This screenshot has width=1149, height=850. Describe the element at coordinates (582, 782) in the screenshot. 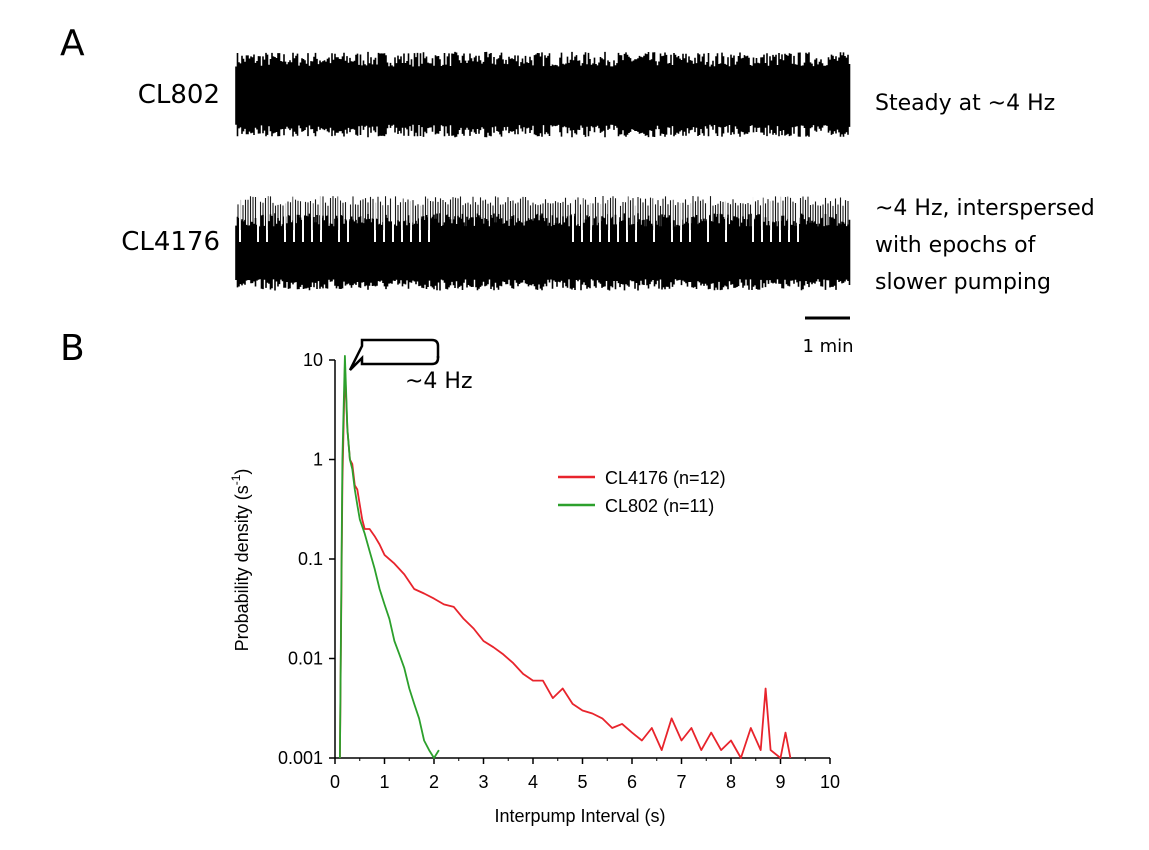

I see `x-tick-label: 5` at that location.